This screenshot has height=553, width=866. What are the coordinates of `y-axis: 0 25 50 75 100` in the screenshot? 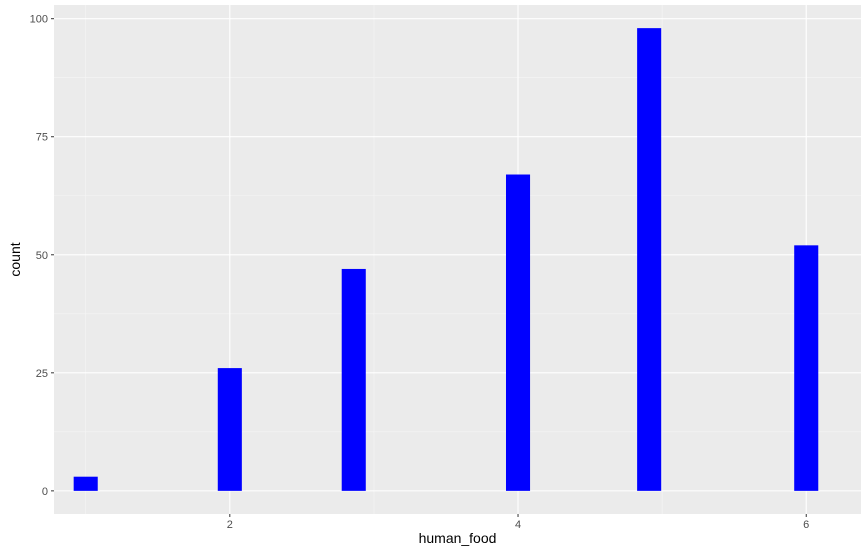 It's located at (42, 256).